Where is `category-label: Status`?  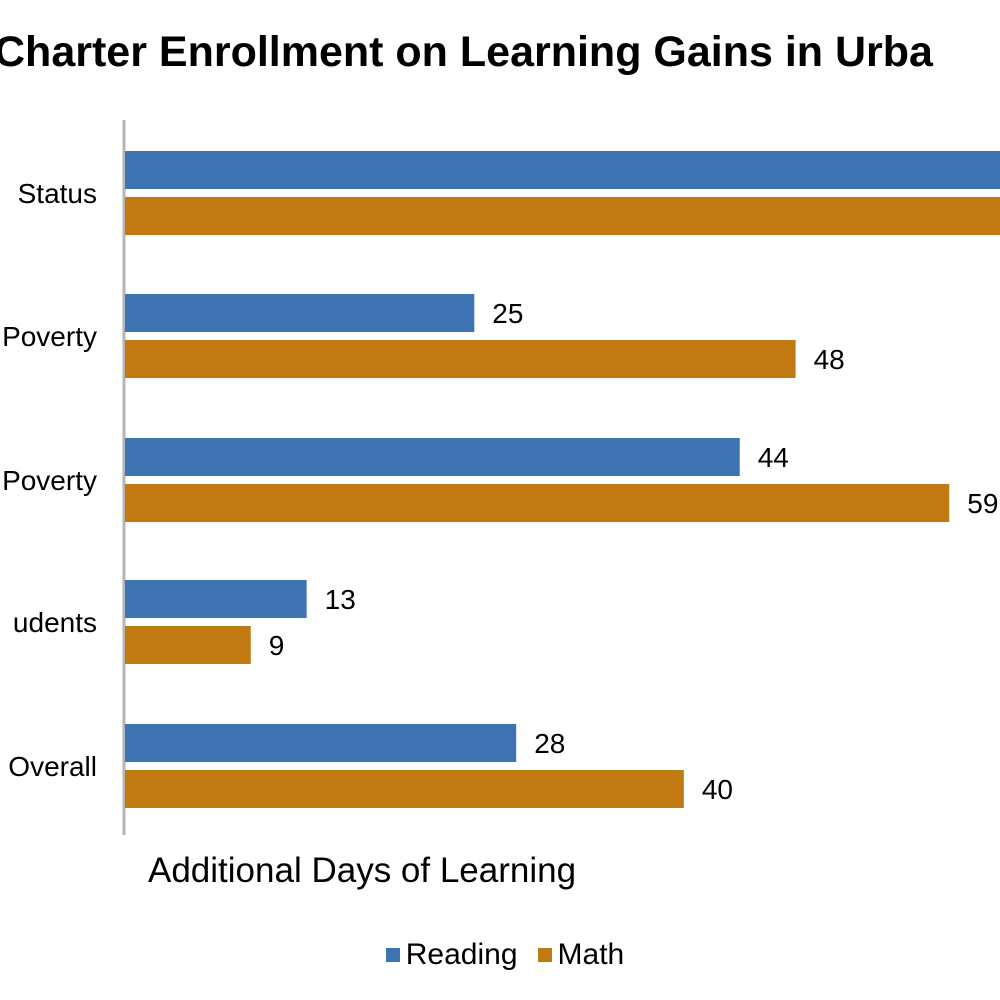
category-label: Status is located at coordinates (57, 193).